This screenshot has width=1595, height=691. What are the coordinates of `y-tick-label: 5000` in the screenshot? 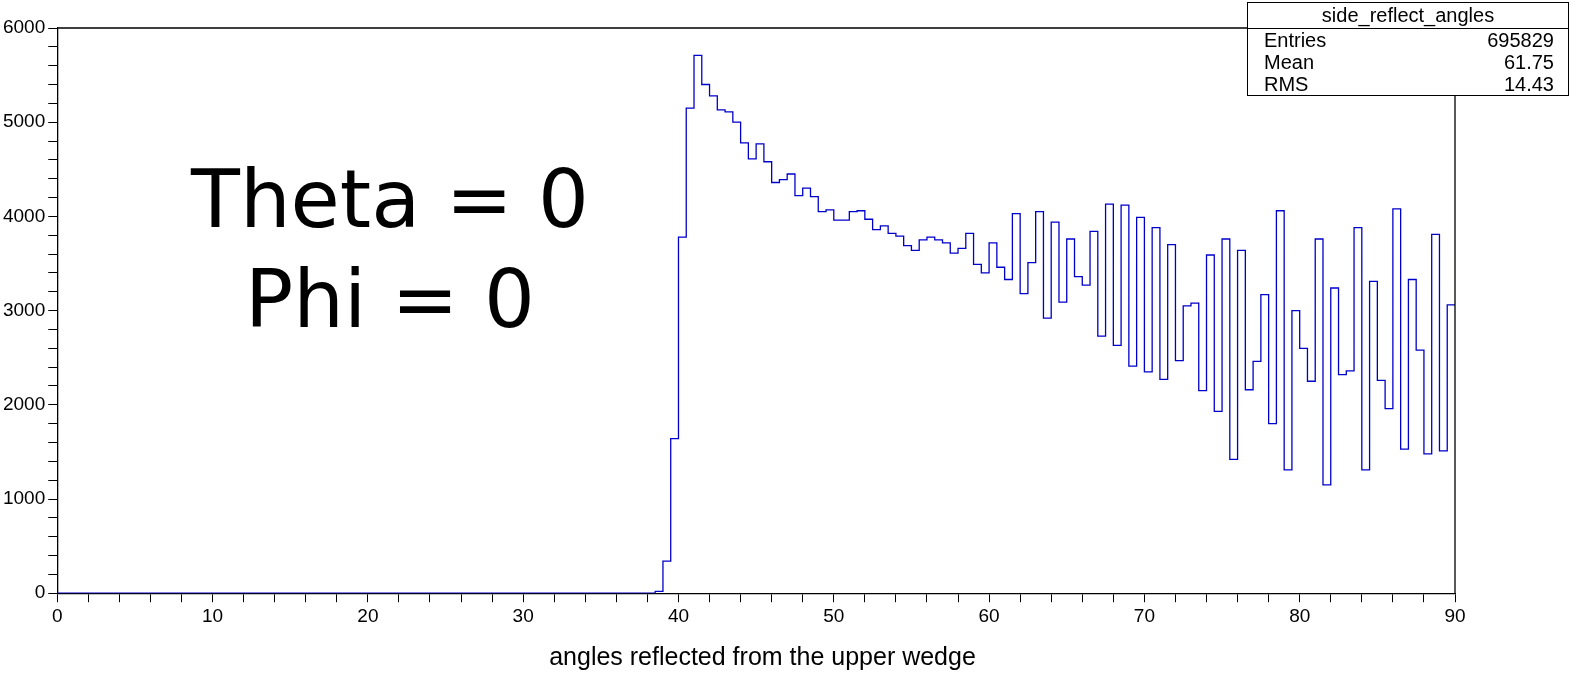 It's located at (24, 121).